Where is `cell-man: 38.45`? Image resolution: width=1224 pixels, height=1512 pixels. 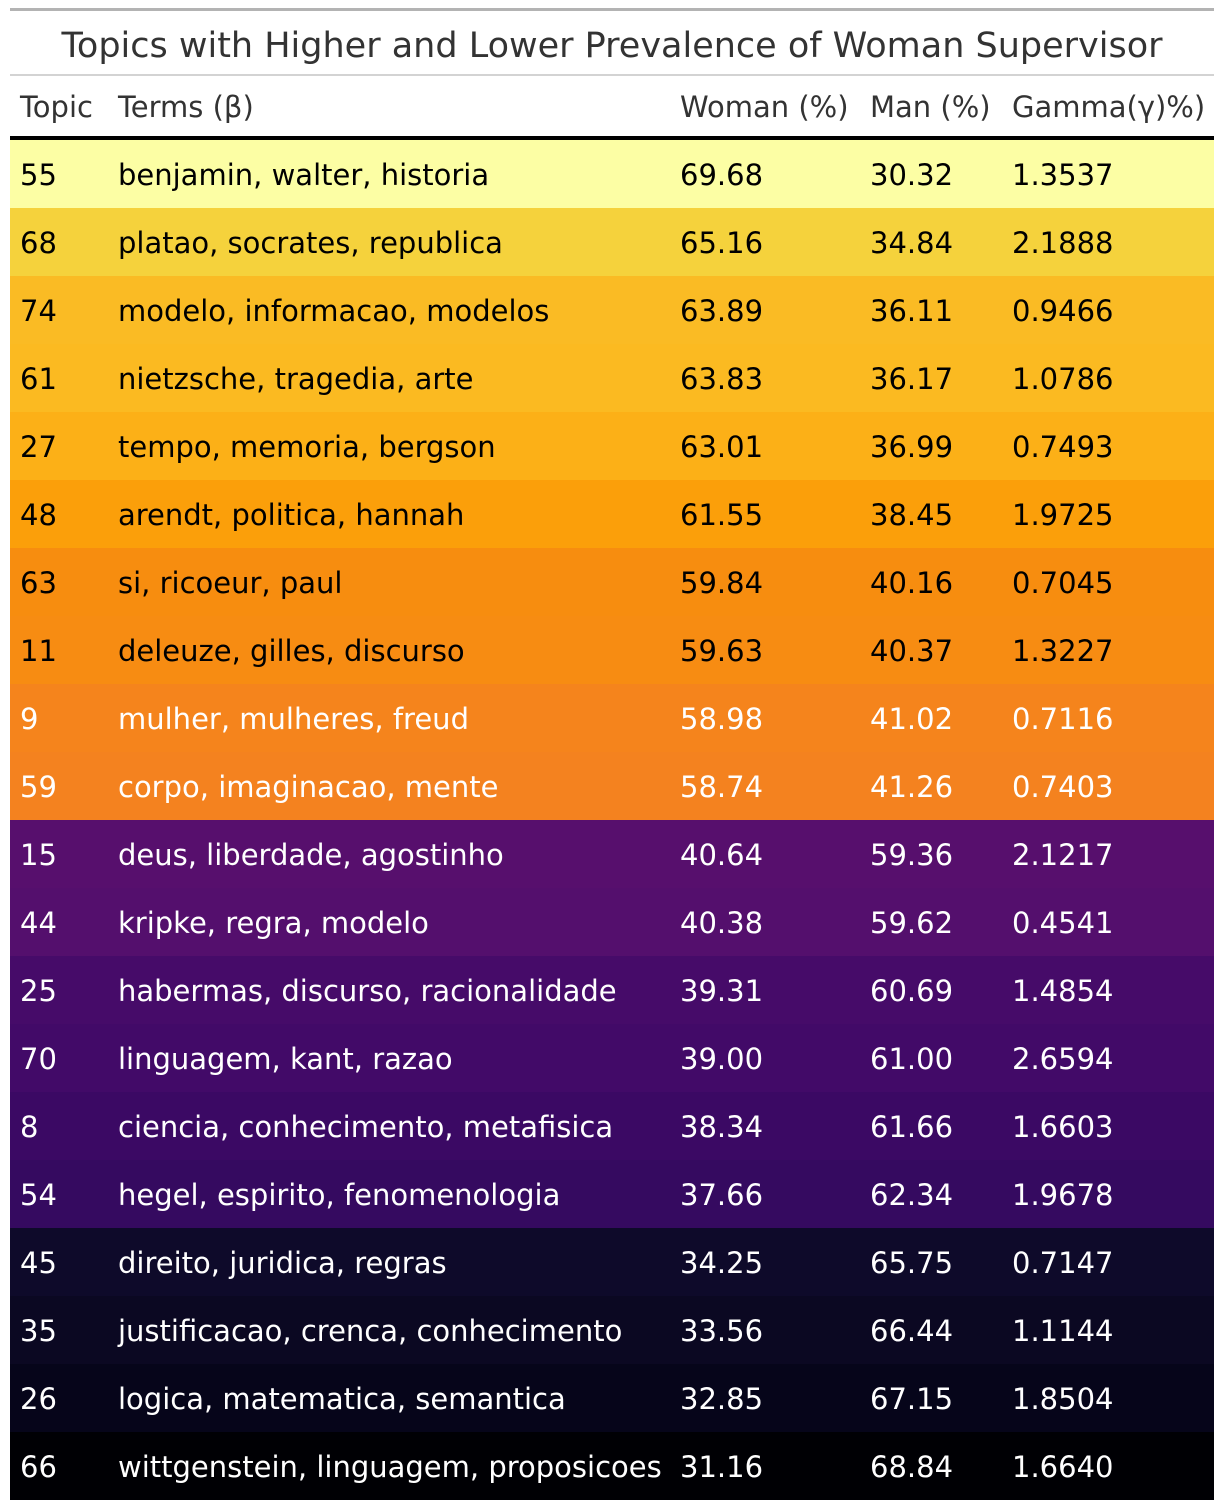 cell-man: 38.45 is located at coordinates (912, 515).